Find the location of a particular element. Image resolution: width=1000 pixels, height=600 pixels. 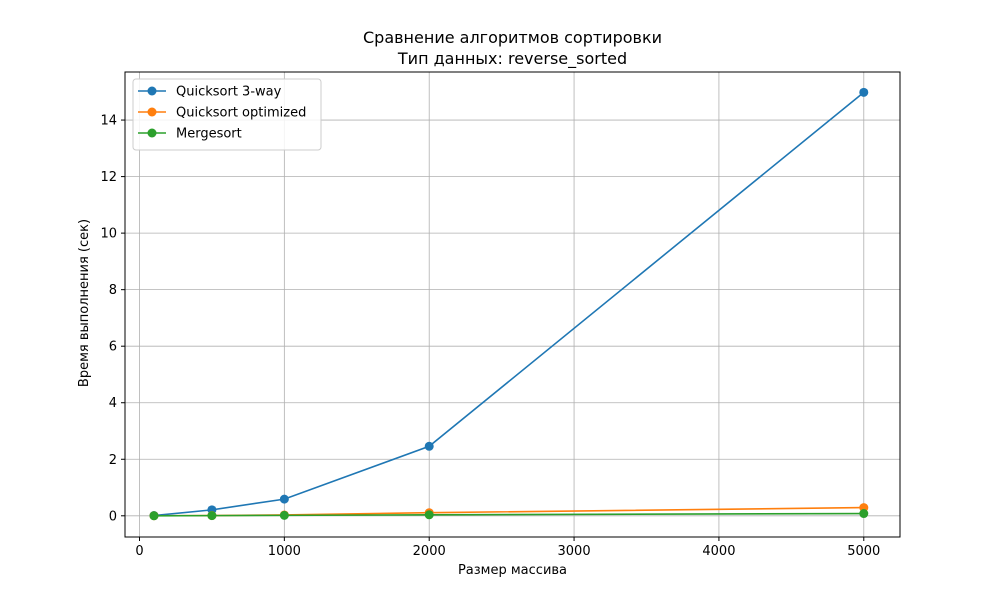

x-tick-label: 3000 is located at coordinates (574, 551).